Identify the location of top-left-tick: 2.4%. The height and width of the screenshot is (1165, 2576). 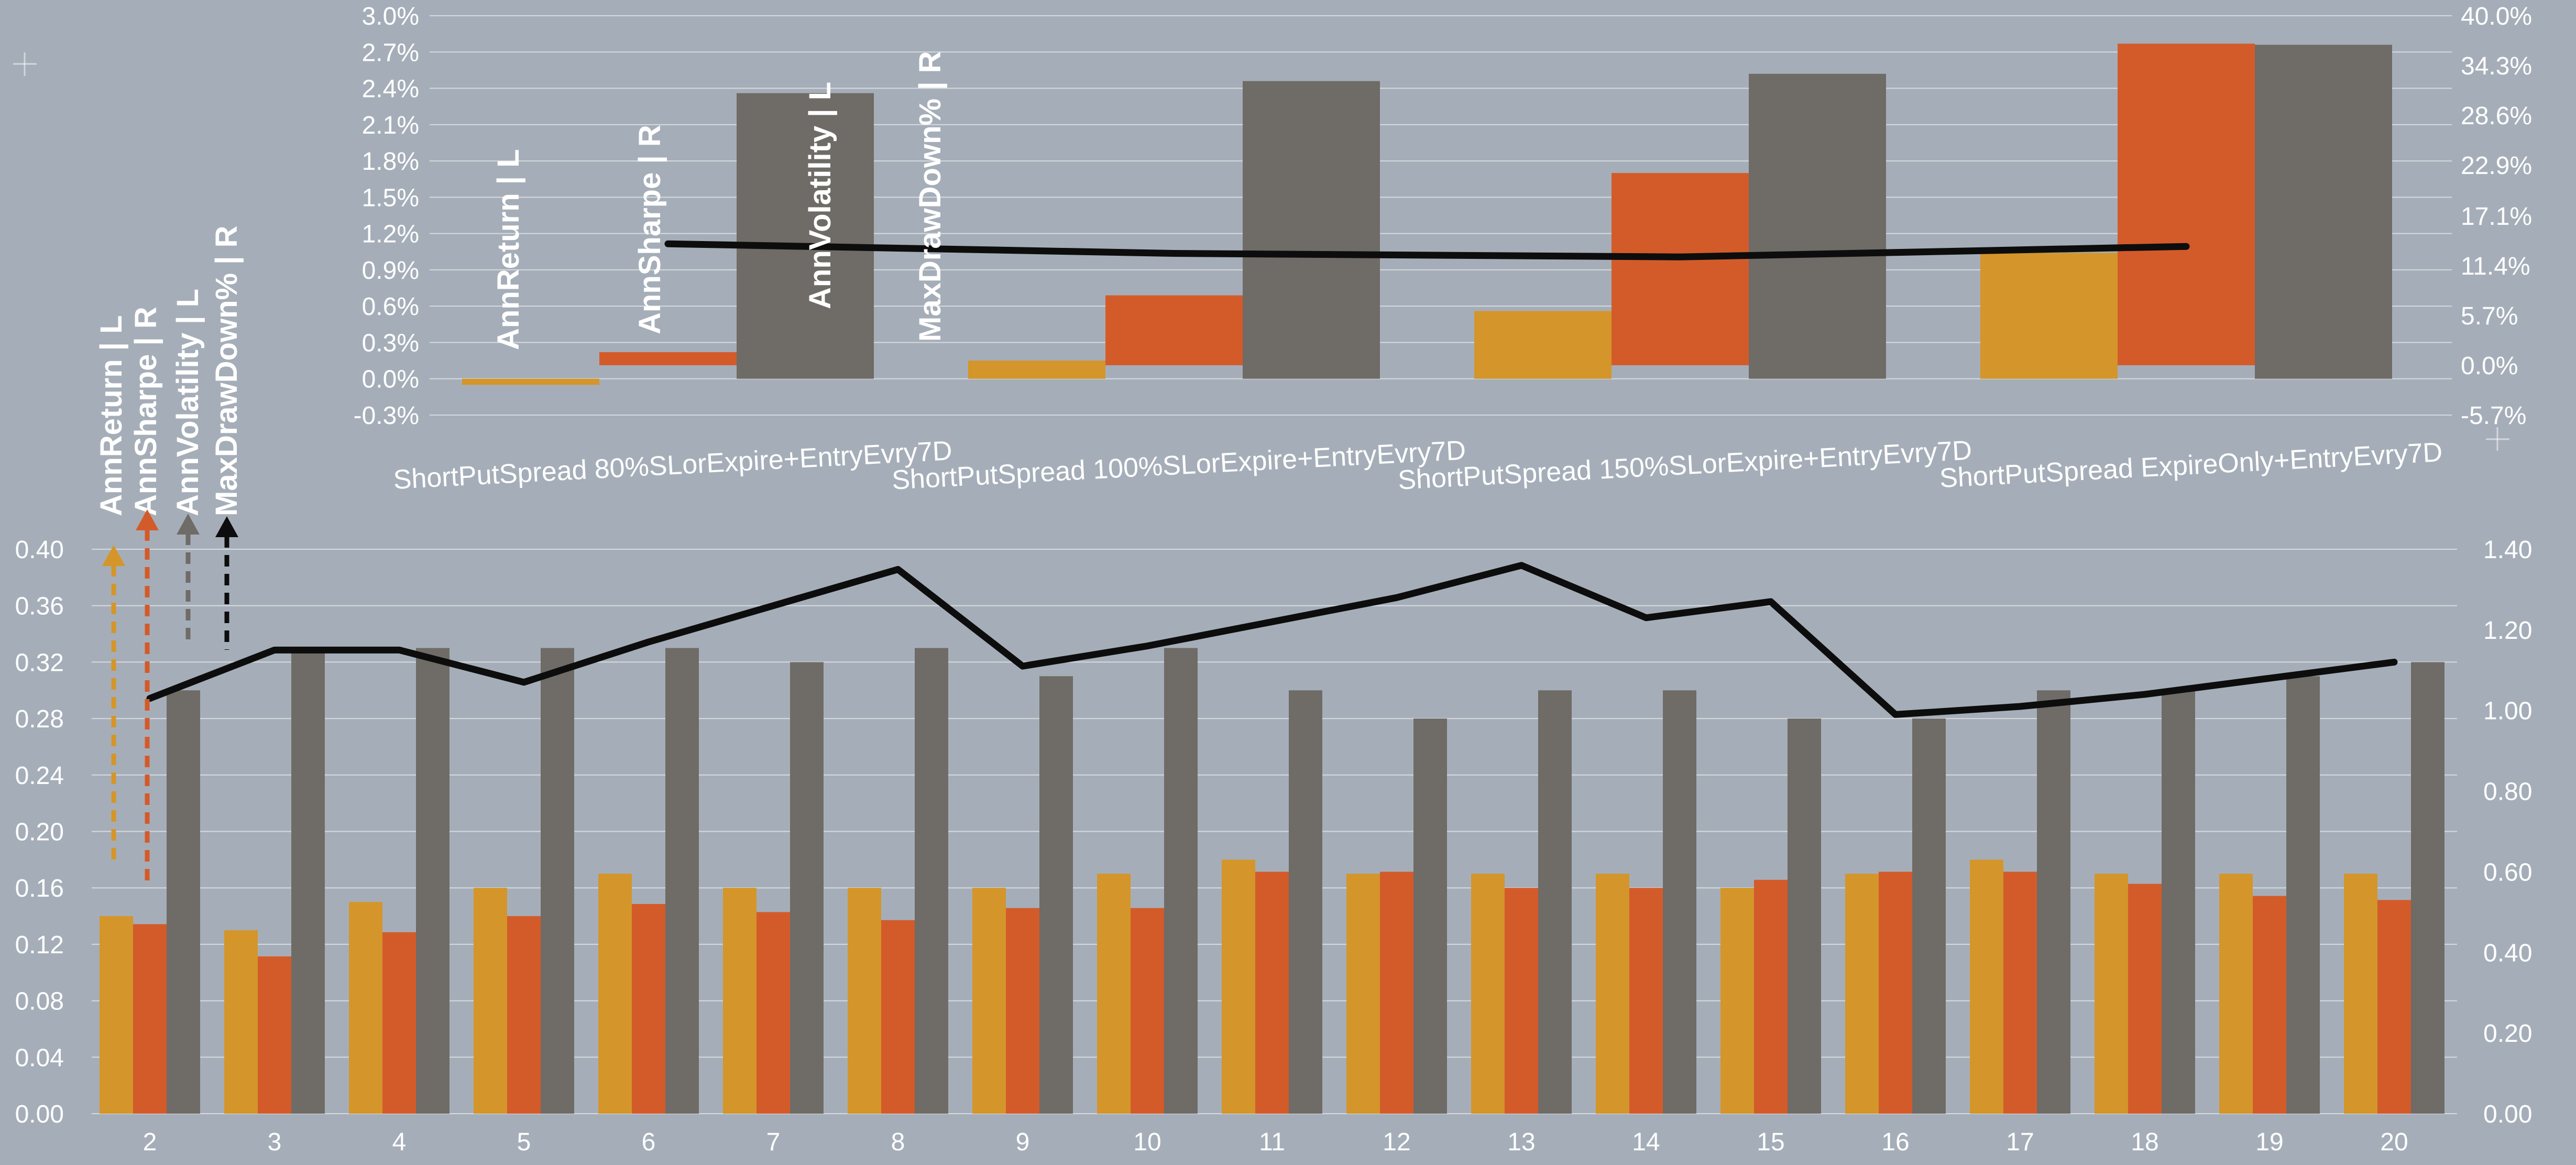
(390, 89).